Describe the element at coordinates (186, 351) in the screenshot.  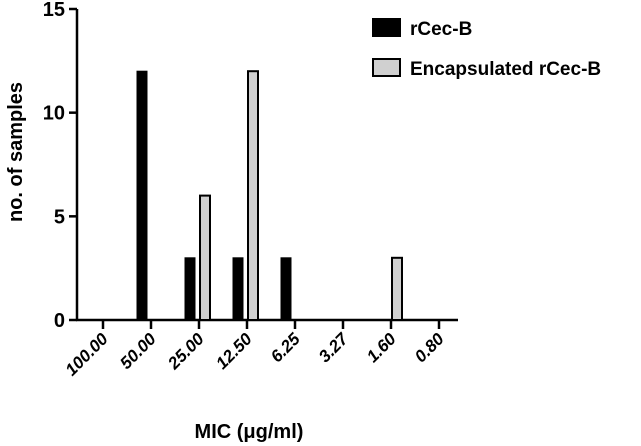
I see `x-tick-label: 25.00` at that location.